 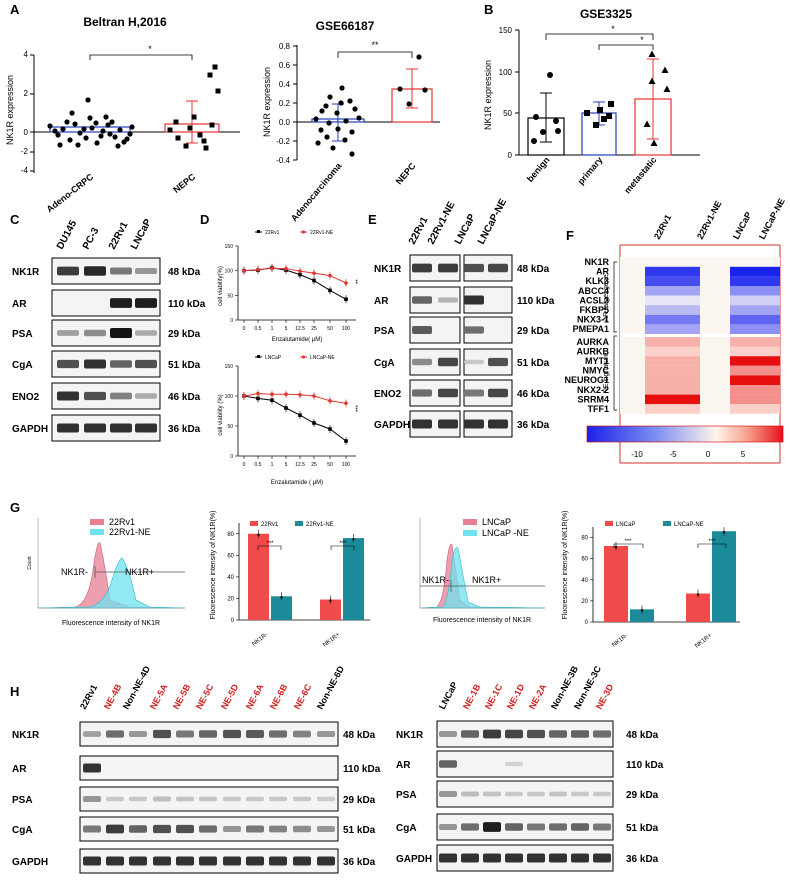 What do you see at coordinates (708, 454) in the screenshot?
I see `heatmap-f-cbtick: 0` at bounding box center [708, 454].